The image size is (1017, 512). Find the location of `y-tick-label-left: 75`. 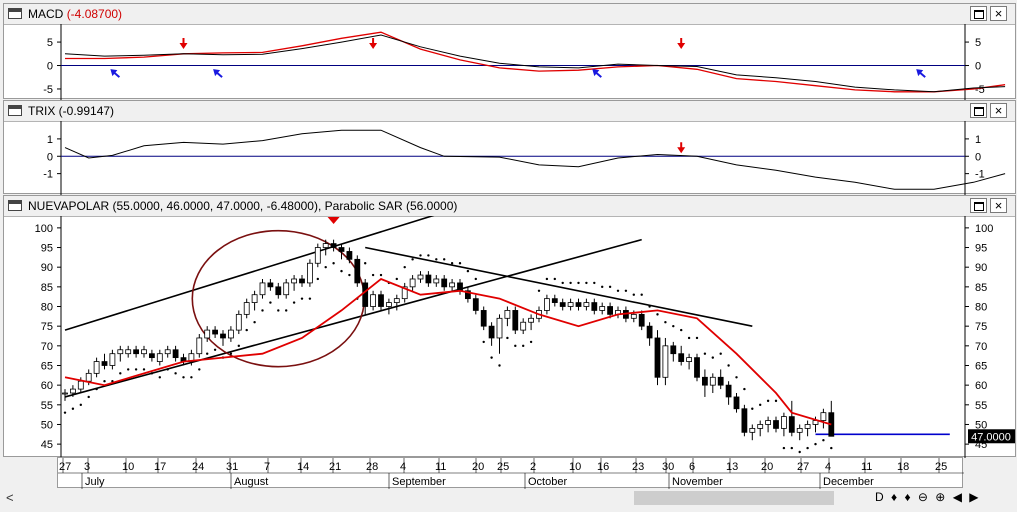

y-tick-label-left: 75 is located at coordinates (47, 327).